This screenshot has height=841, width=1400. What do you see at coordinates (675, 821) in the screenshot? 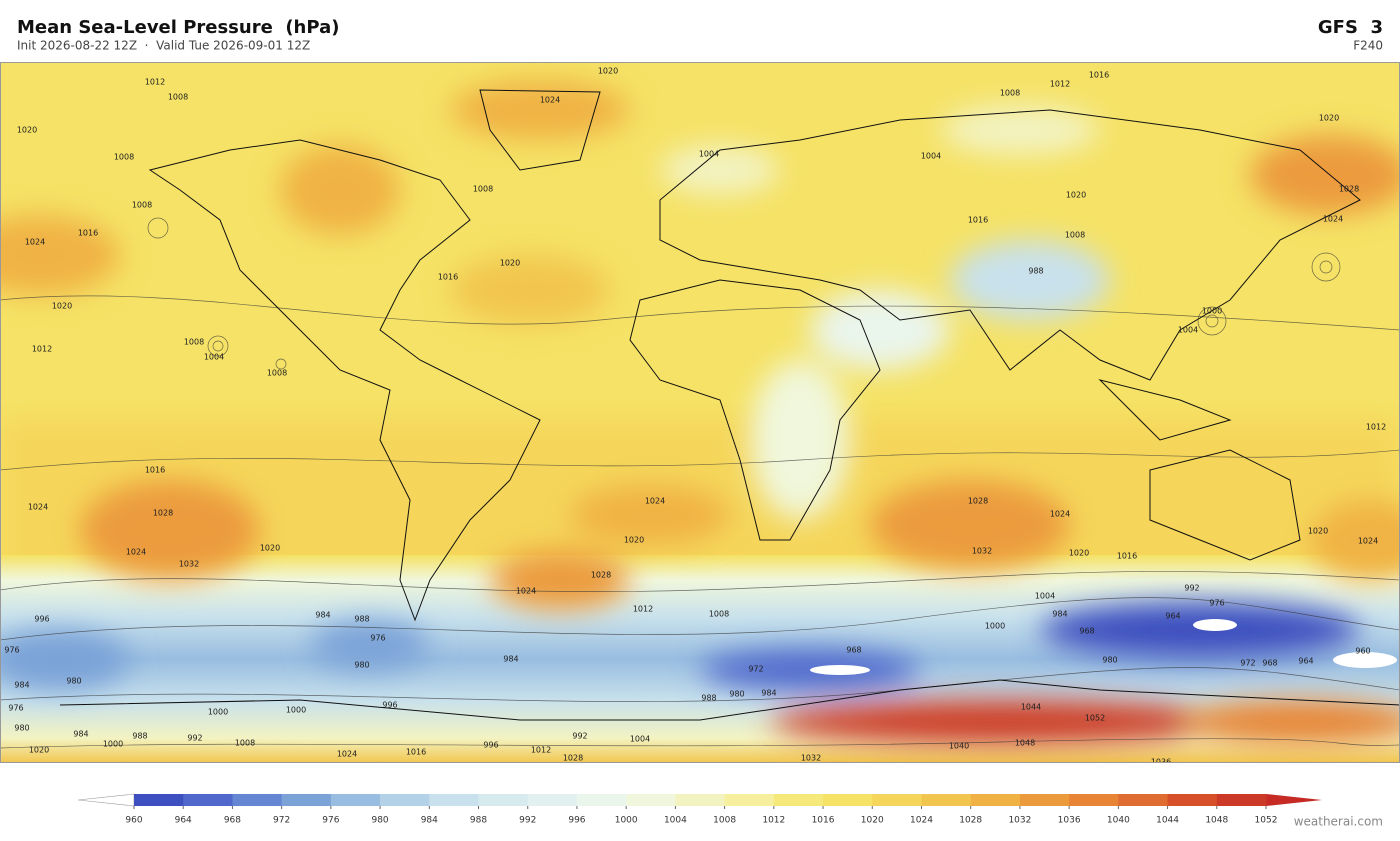
I see `colorbar-tick-label: 1004` at bounding box center [675, 821].